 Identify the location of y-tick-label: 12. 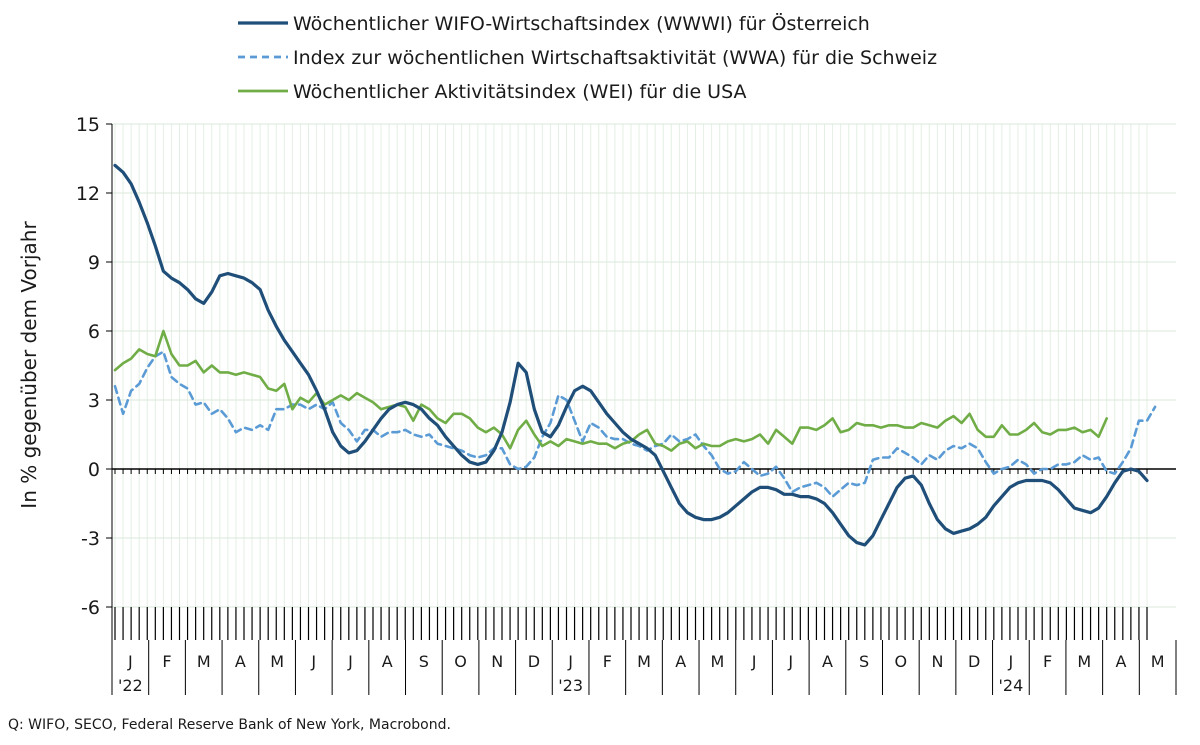
(88, 194).